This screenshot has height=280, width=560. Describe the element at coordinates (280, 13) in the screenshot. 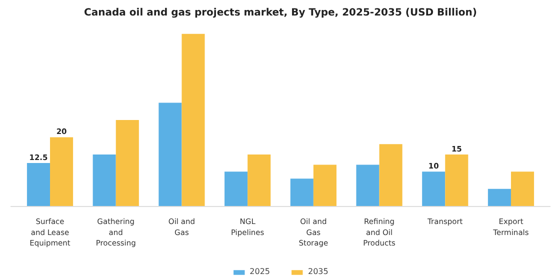

I see `chart-title: Canada oil and gas projects market, By Type, 2025-2035 (USD Billion)` at that location.